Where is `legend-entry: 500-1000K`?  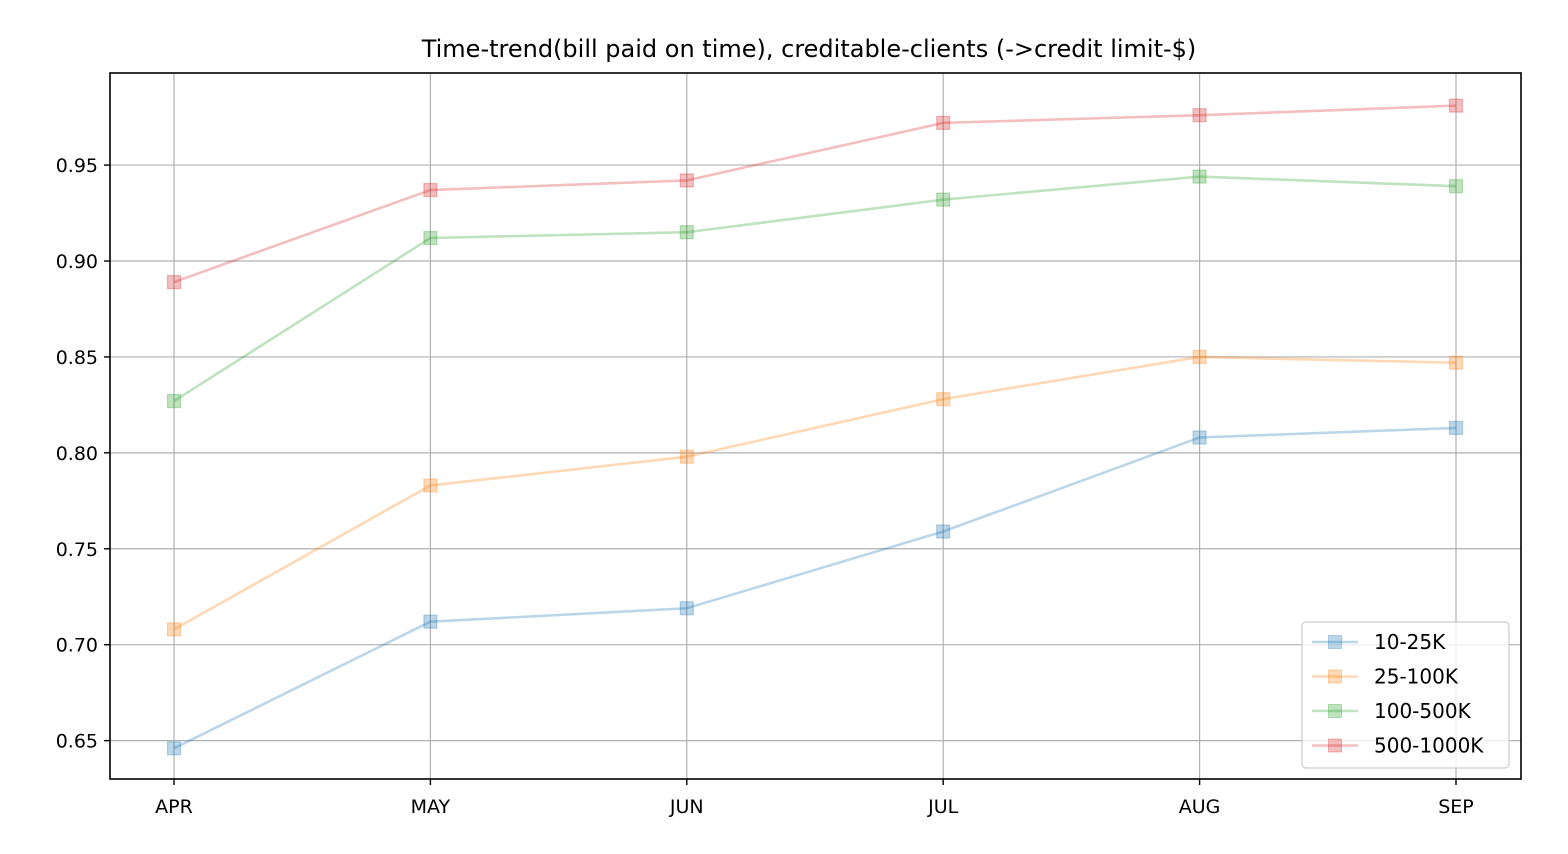 legend-entry: 500-1000K is located at coordinates (1398, 746).